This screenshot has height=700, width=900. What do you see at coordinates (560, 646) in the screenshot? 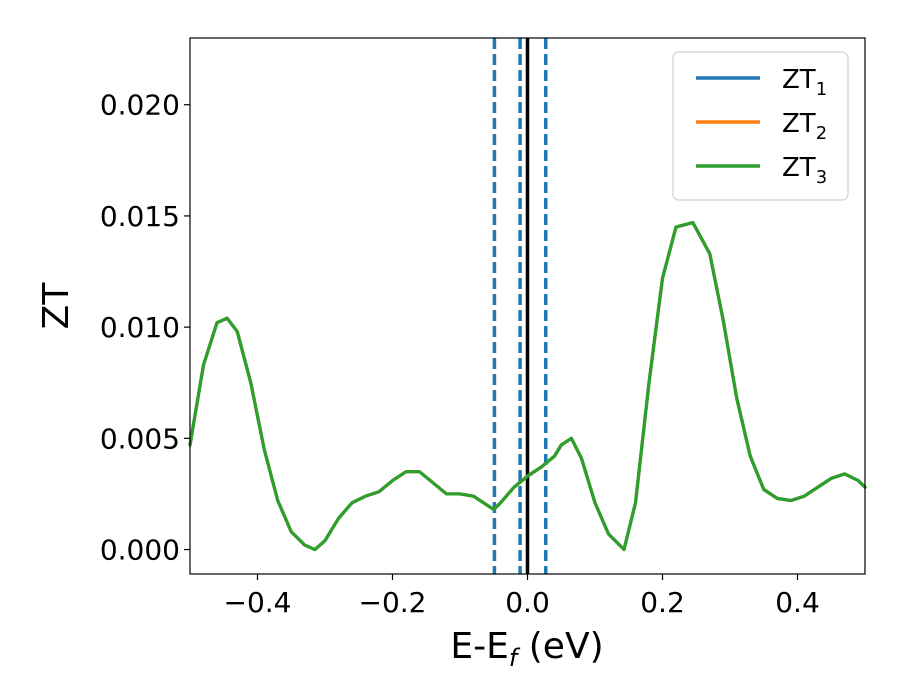
I see `x-axis-label-suffix: (eV)` at bounding box center [560, 646].